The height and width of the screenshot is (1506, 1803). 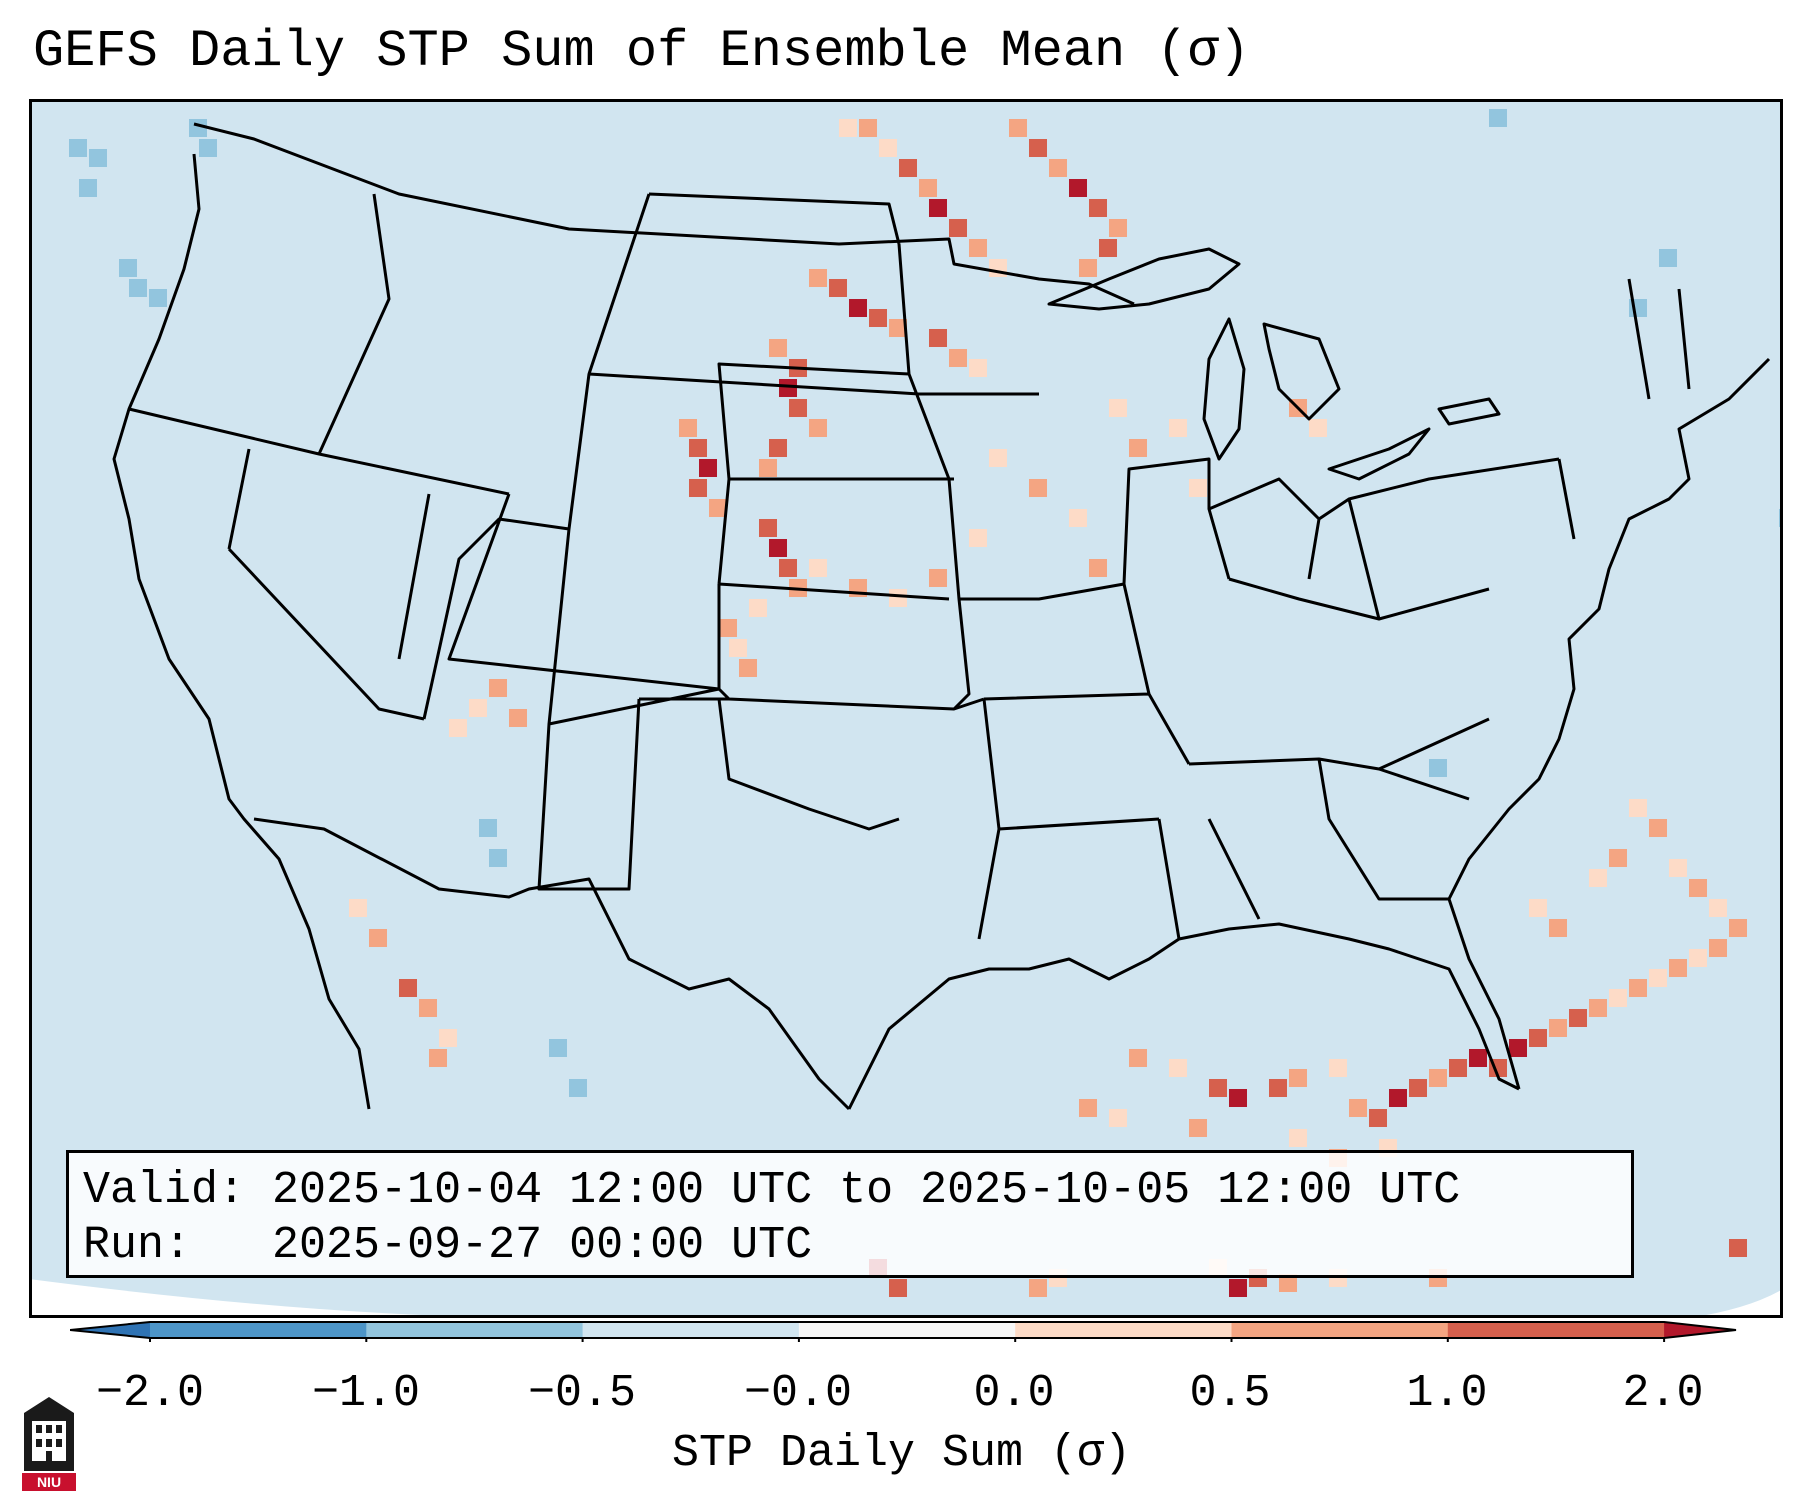 I want to click on valid-label: Valid:, so click(x=164, y=1190).